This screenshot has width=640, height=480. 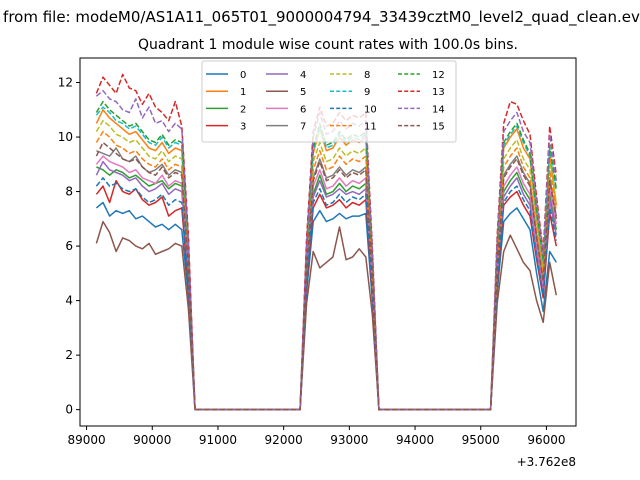 What do you see at coordinates (243, 75) in the screenshot?
I see `legend-label-0: 0` at bounding box center [243, 75].